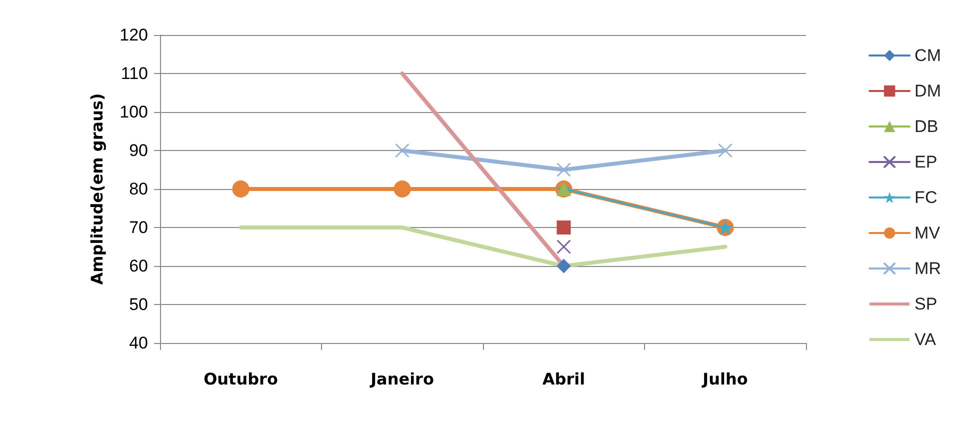 The height and width of the screenshot is (428, 956). I want to click on legend-label: VA, so click(925, 339).